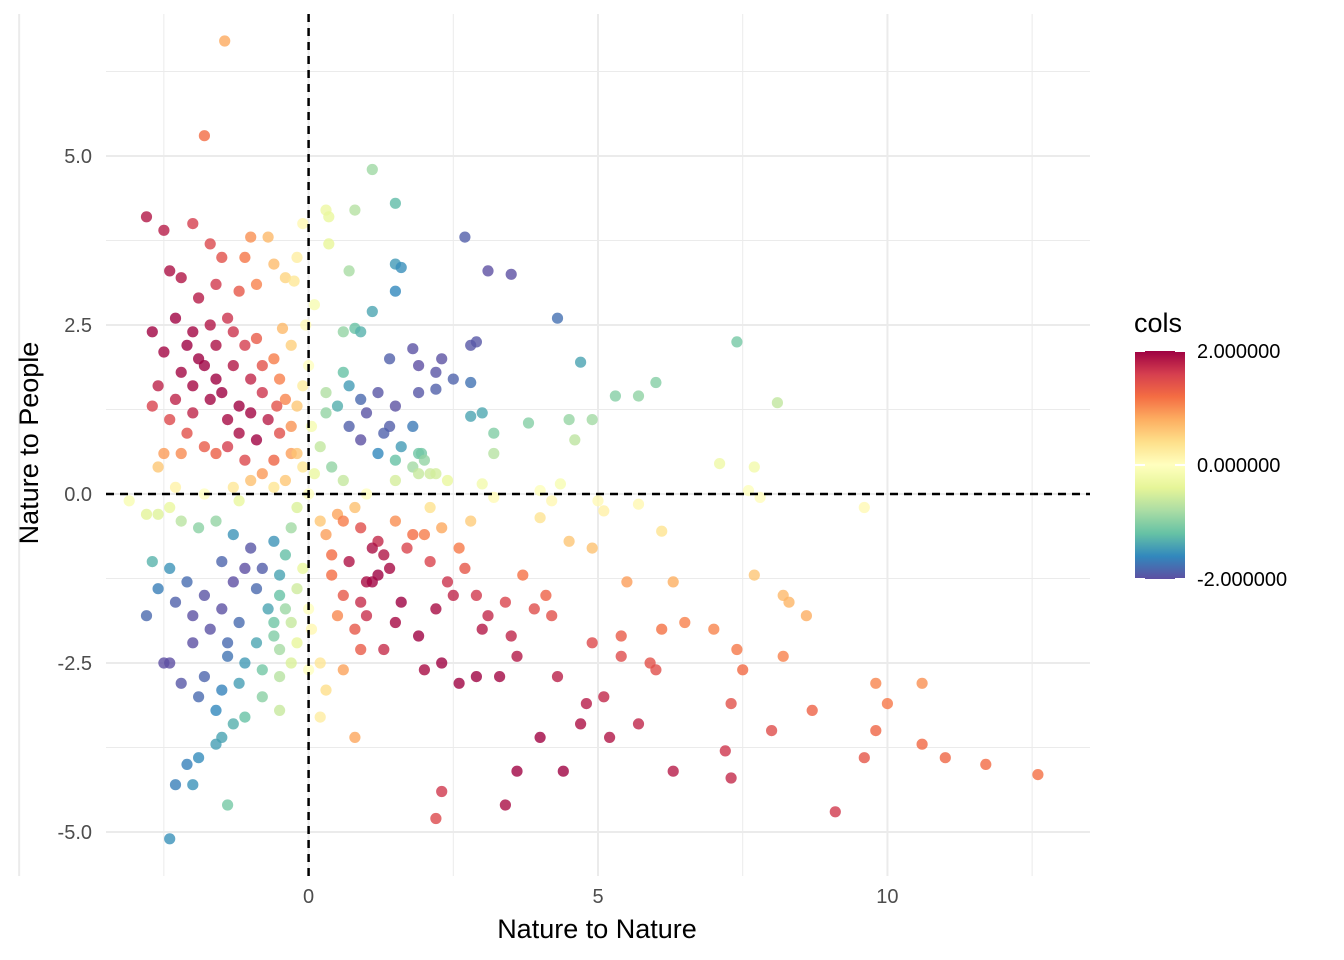 The image size is (1344, 960). What do you see at coordinates (1238, 466) in the screenshot?
I see `legend-label: 0.000000` at bounding box center [1238, 466].